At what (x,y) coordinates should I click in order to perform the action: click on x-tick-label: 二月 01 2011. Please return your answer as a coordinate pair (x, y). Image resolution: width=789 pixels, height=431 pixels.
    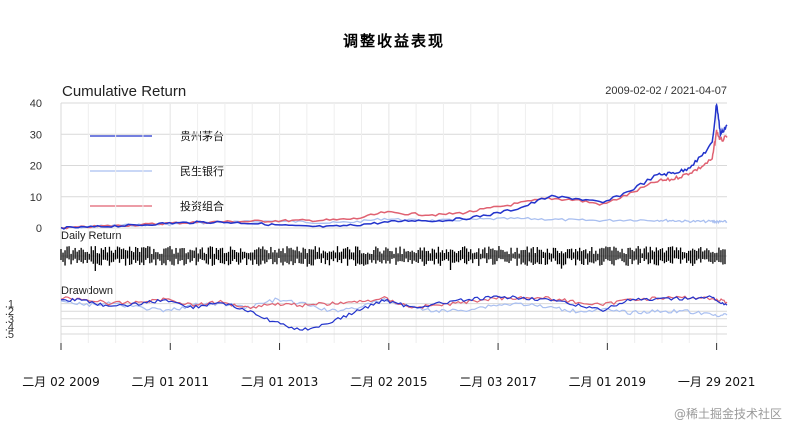
    Looking at the image, I should click on (170, 382).